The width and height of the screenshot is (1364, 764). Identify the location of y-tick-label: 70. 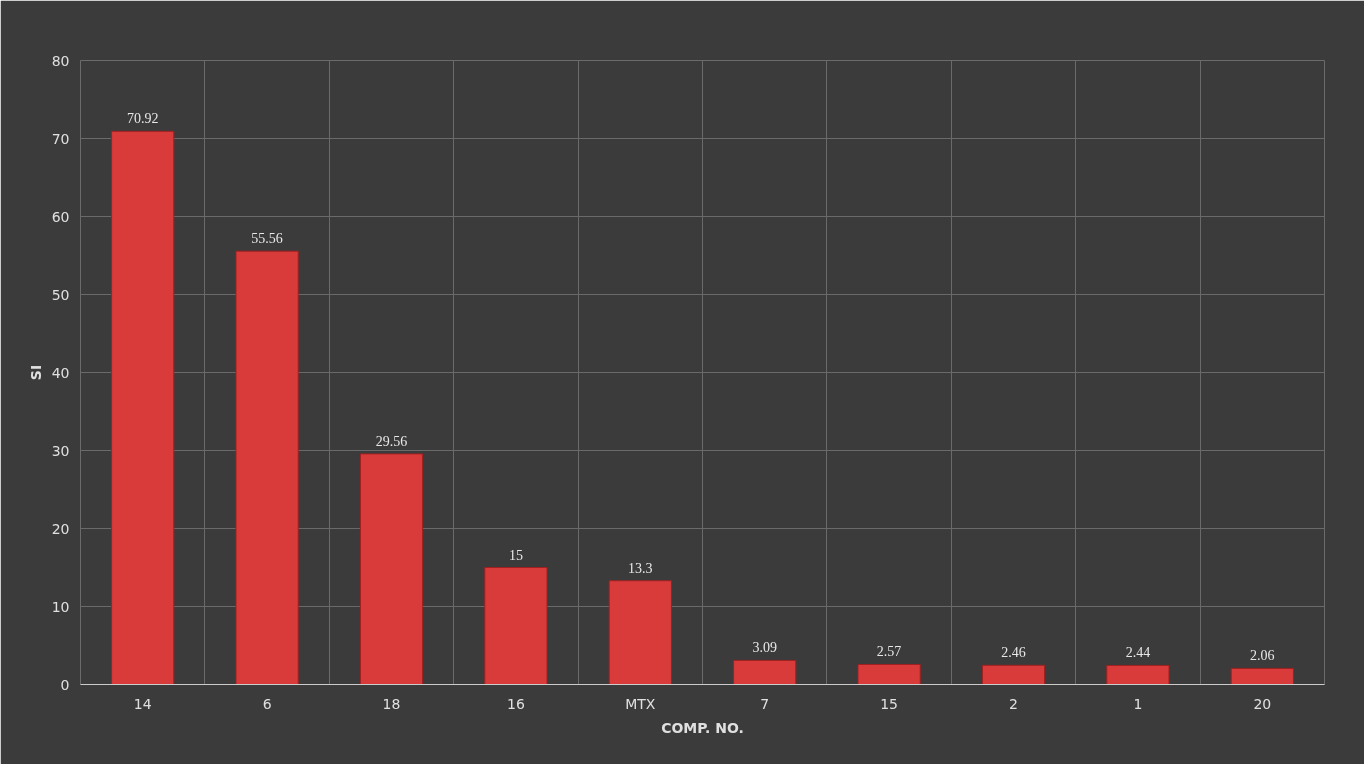
(60, 138).